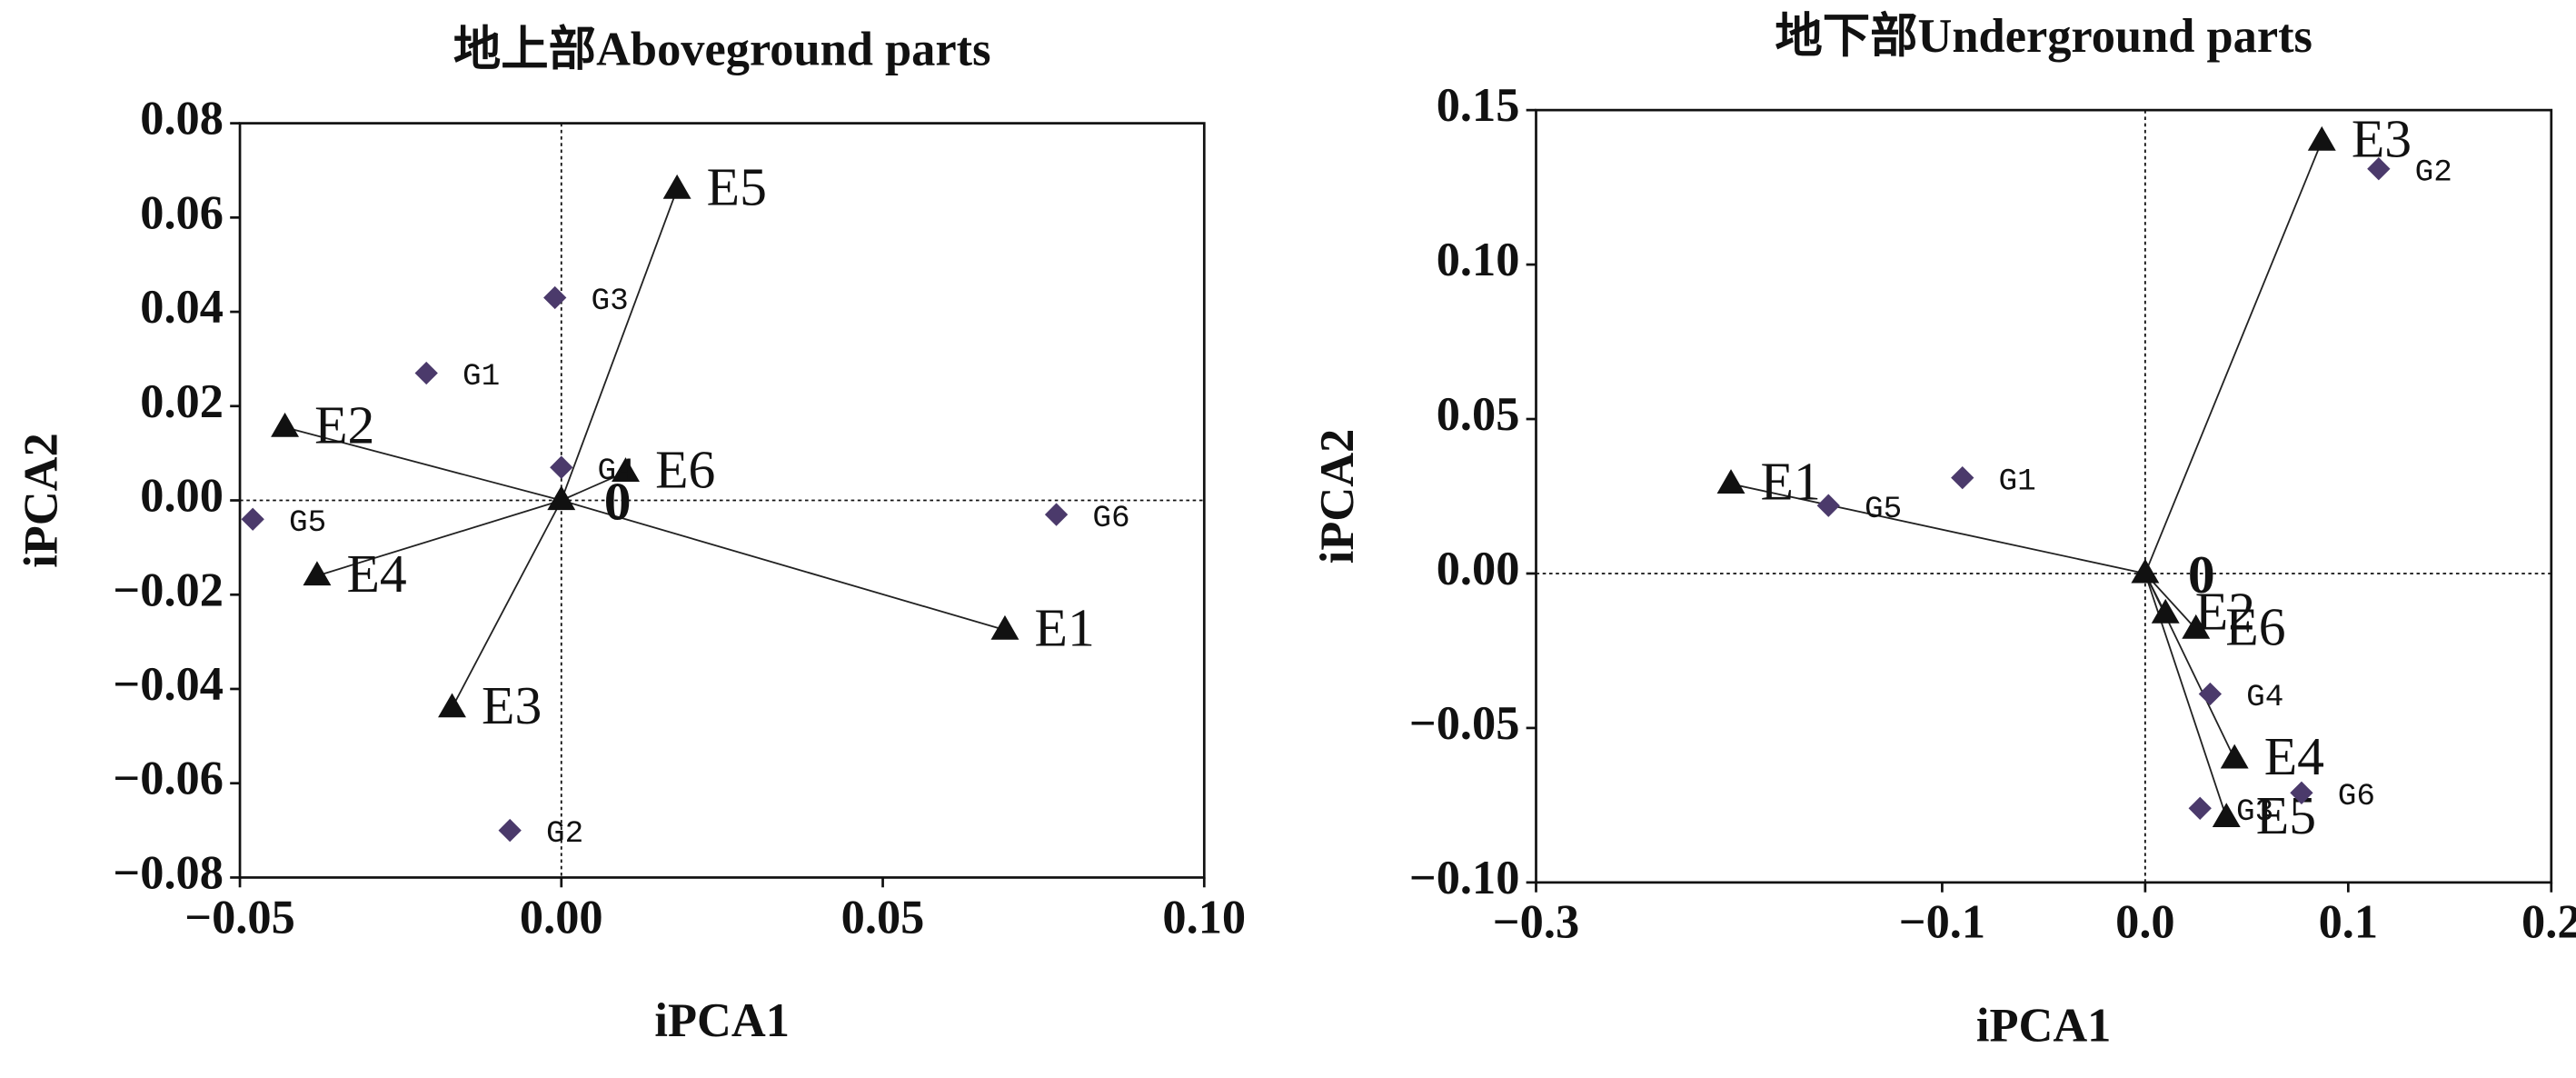  Describe the element at coordinates (737, 187) in the screenshot. I see `environment-label: E5` at that location.